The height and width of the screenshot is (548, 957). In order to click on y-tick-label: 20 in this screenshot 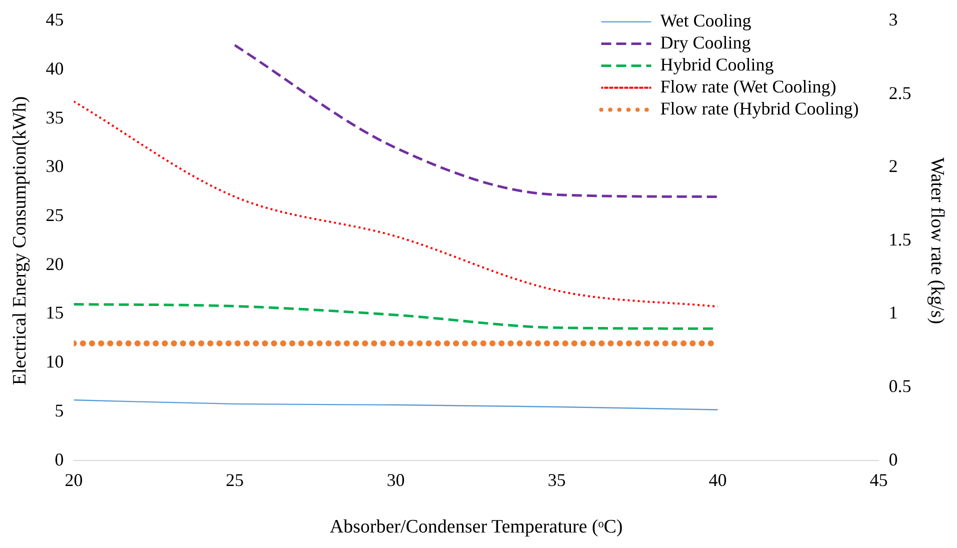, I will do `click(55, 264)`.